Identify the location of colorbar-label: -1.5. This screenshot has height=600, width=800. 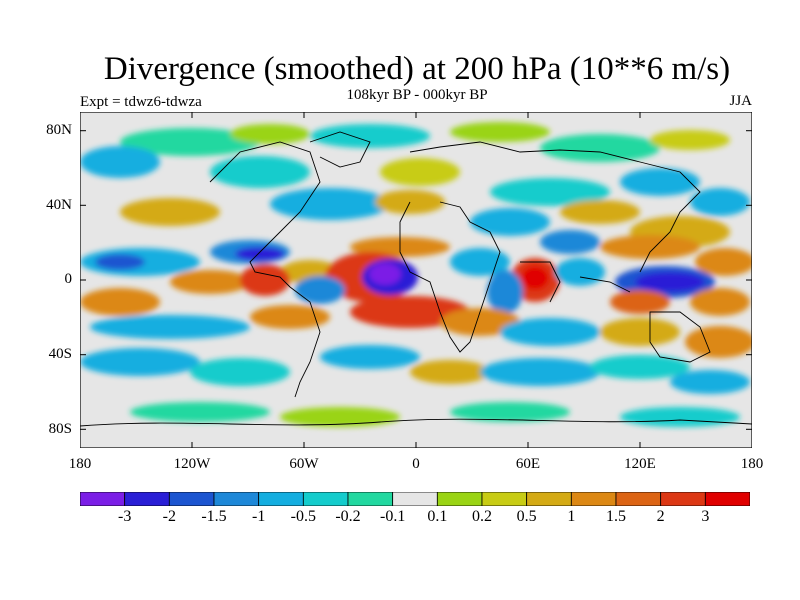
(214, 516).